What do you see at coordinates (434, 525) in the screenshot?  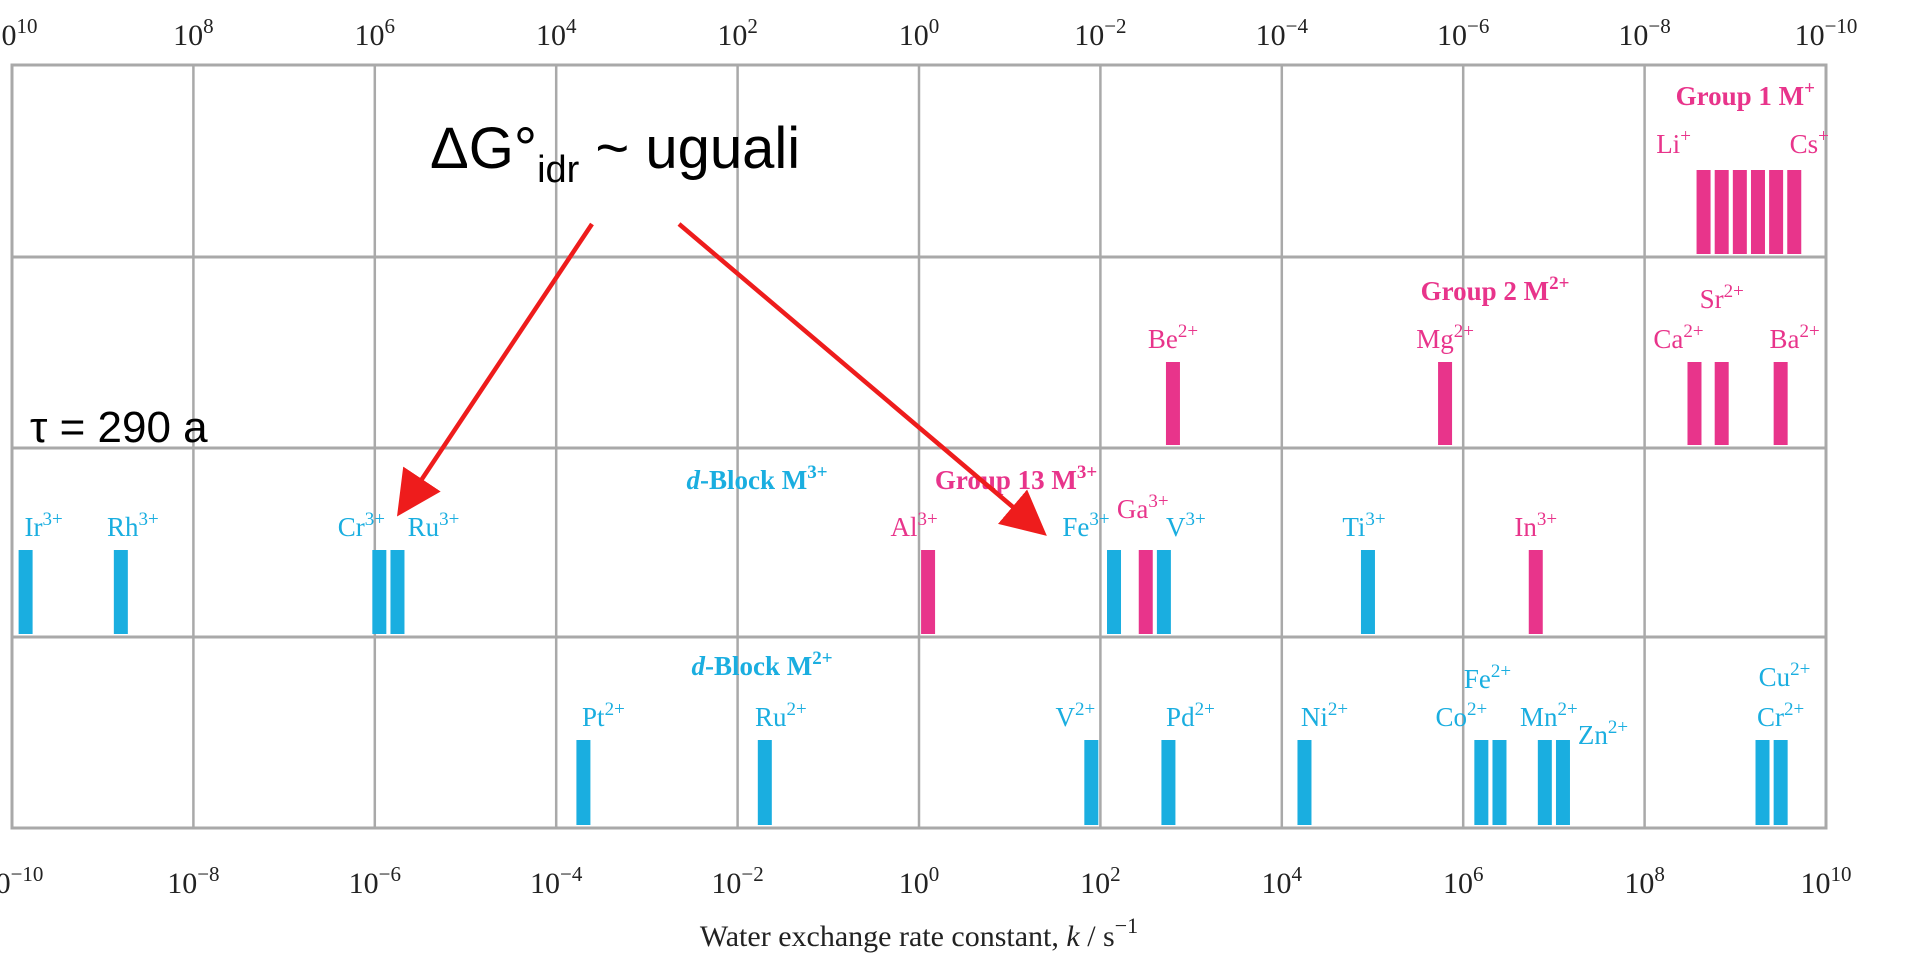 I see `ion-label-ru: Ru3+` at bounding box center [434, 525].